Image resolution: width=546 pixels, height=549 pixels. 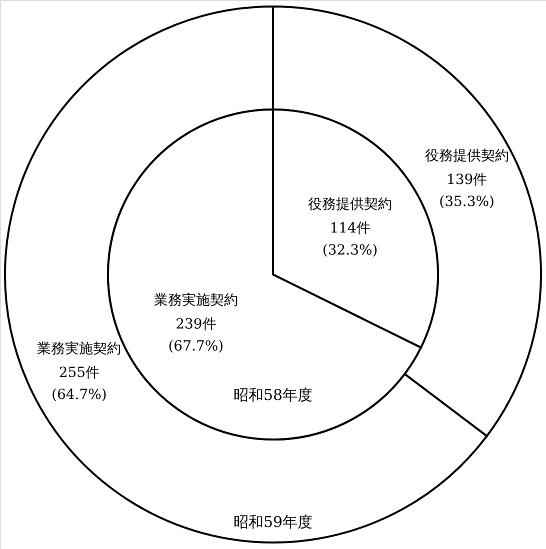 I want to click on text: 114件 (32.3%), so click(x=350, y=239).